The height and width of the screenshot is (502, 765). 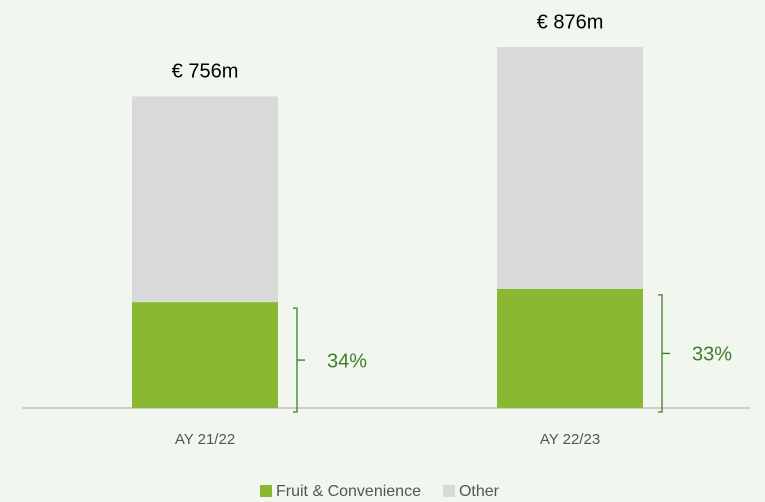 I want to click on total-label: € 876m, so click(x=570, y=22).